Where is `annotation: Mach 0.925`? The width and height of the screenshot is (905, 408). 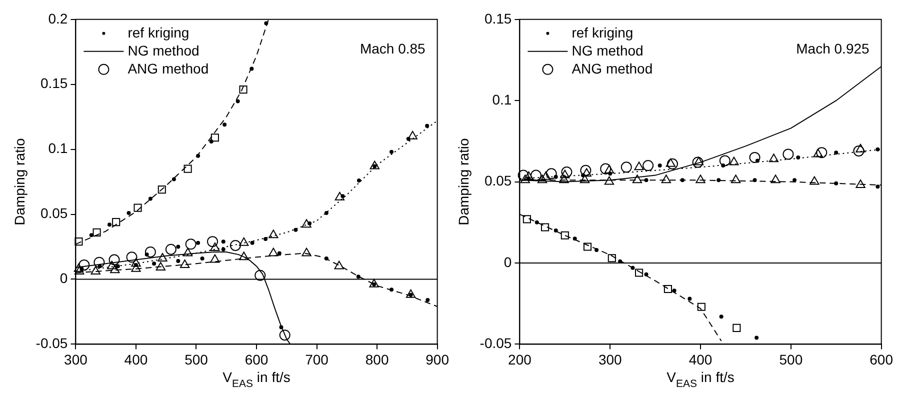
annotation: Mach 0.925 is located at coordinates (833, 48).